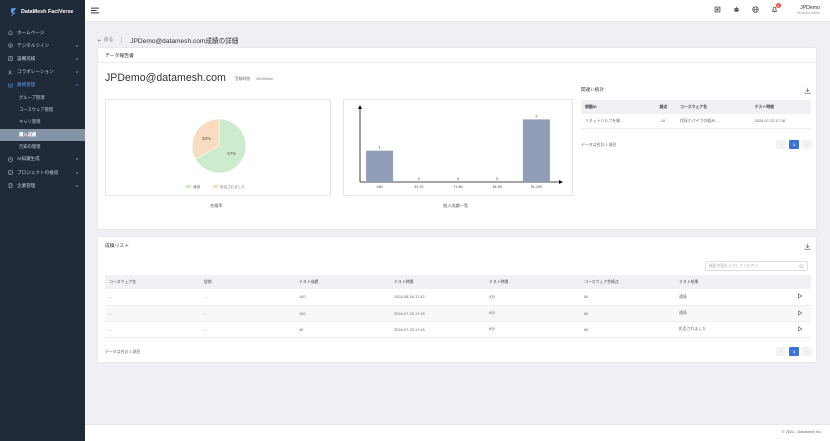  I want to click on error-stats-pagination: ‹ 1 ›, so click(794, 144).